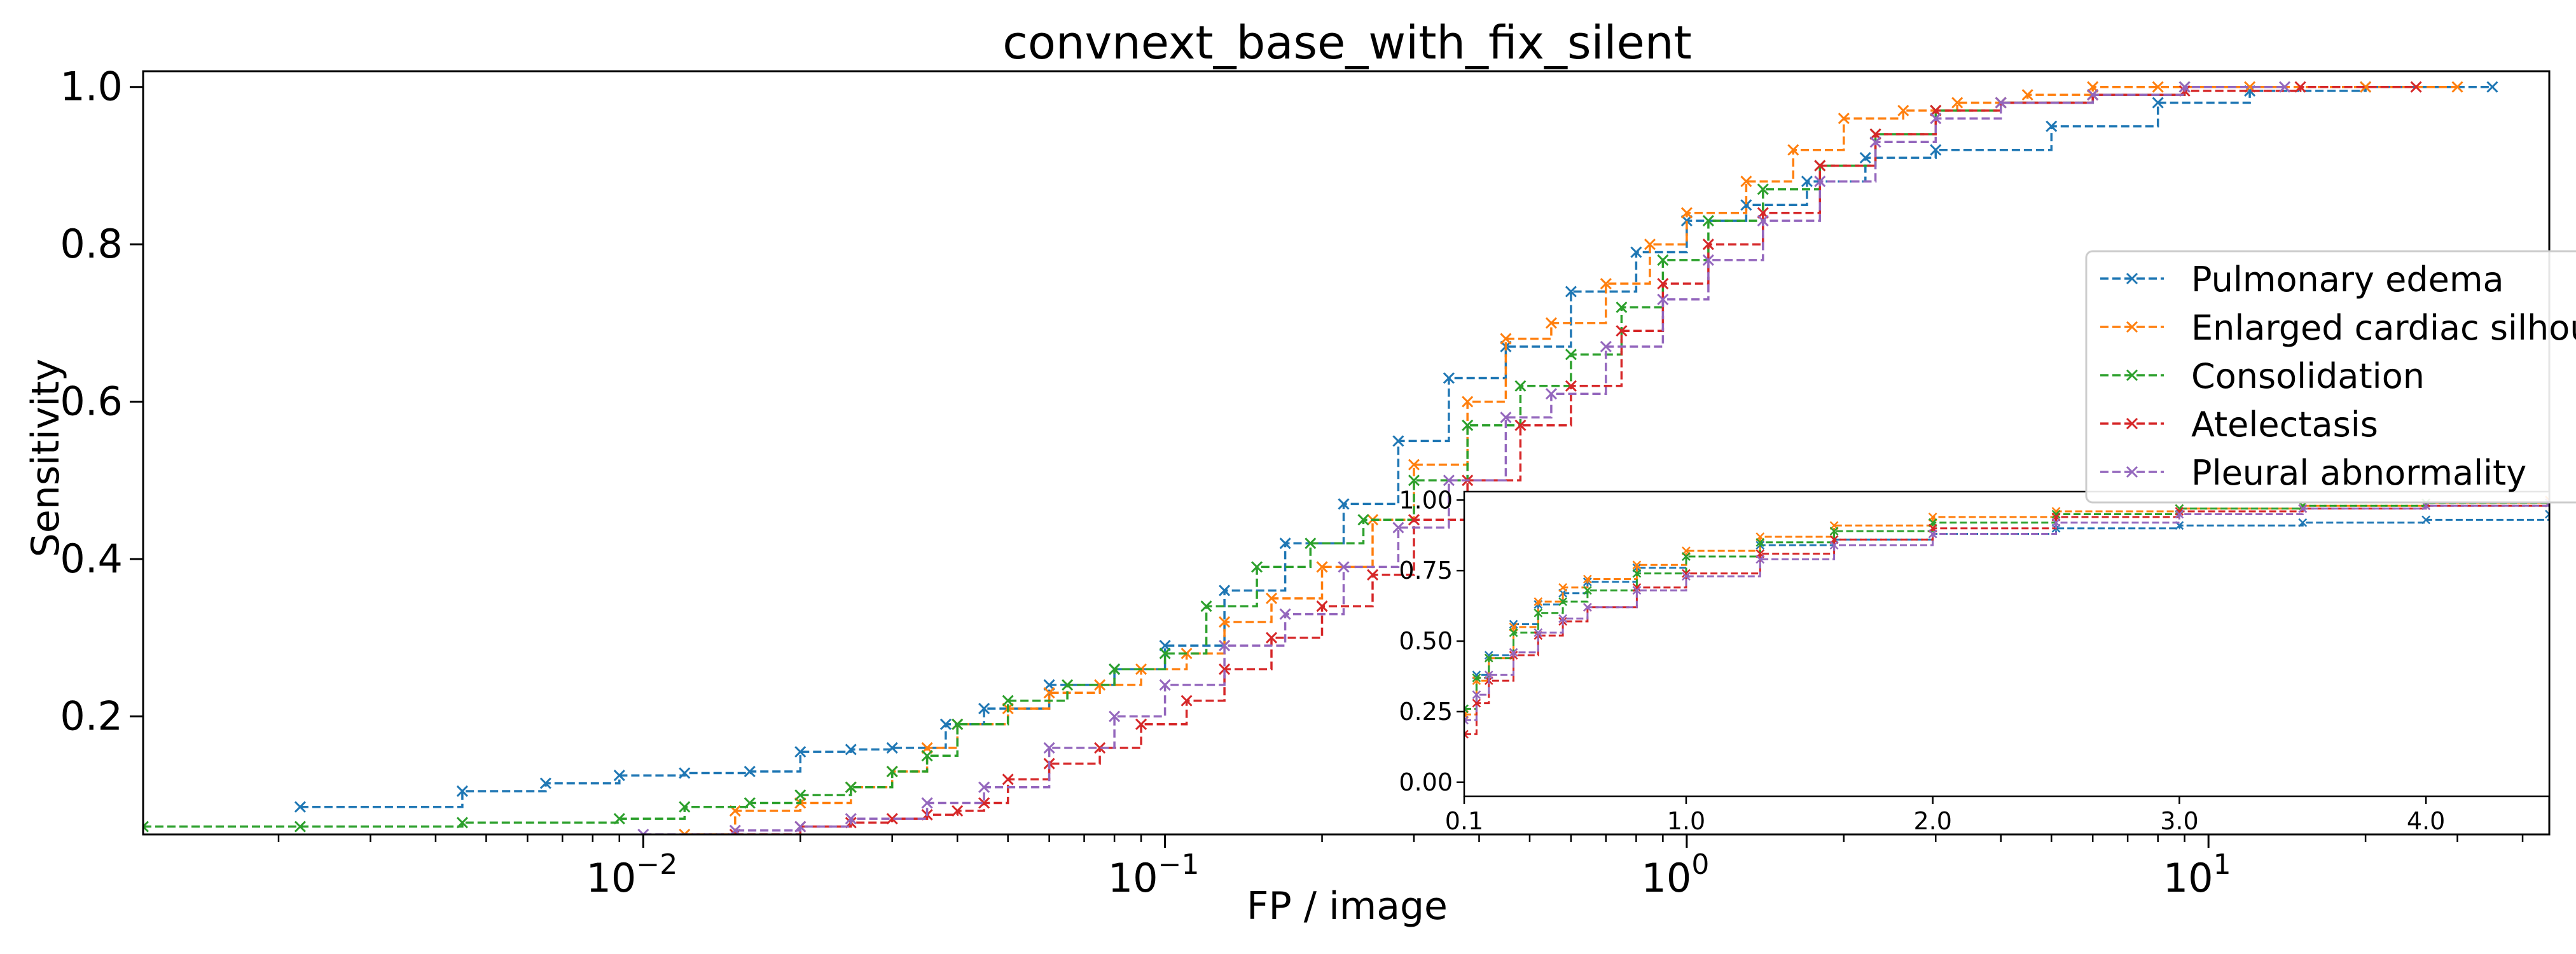 The width and height of the screenshot is (2576, 954). Describe the element at coordinates (91, 402) in the screenshot. I see `y-tick-label: 0.6` at that location.